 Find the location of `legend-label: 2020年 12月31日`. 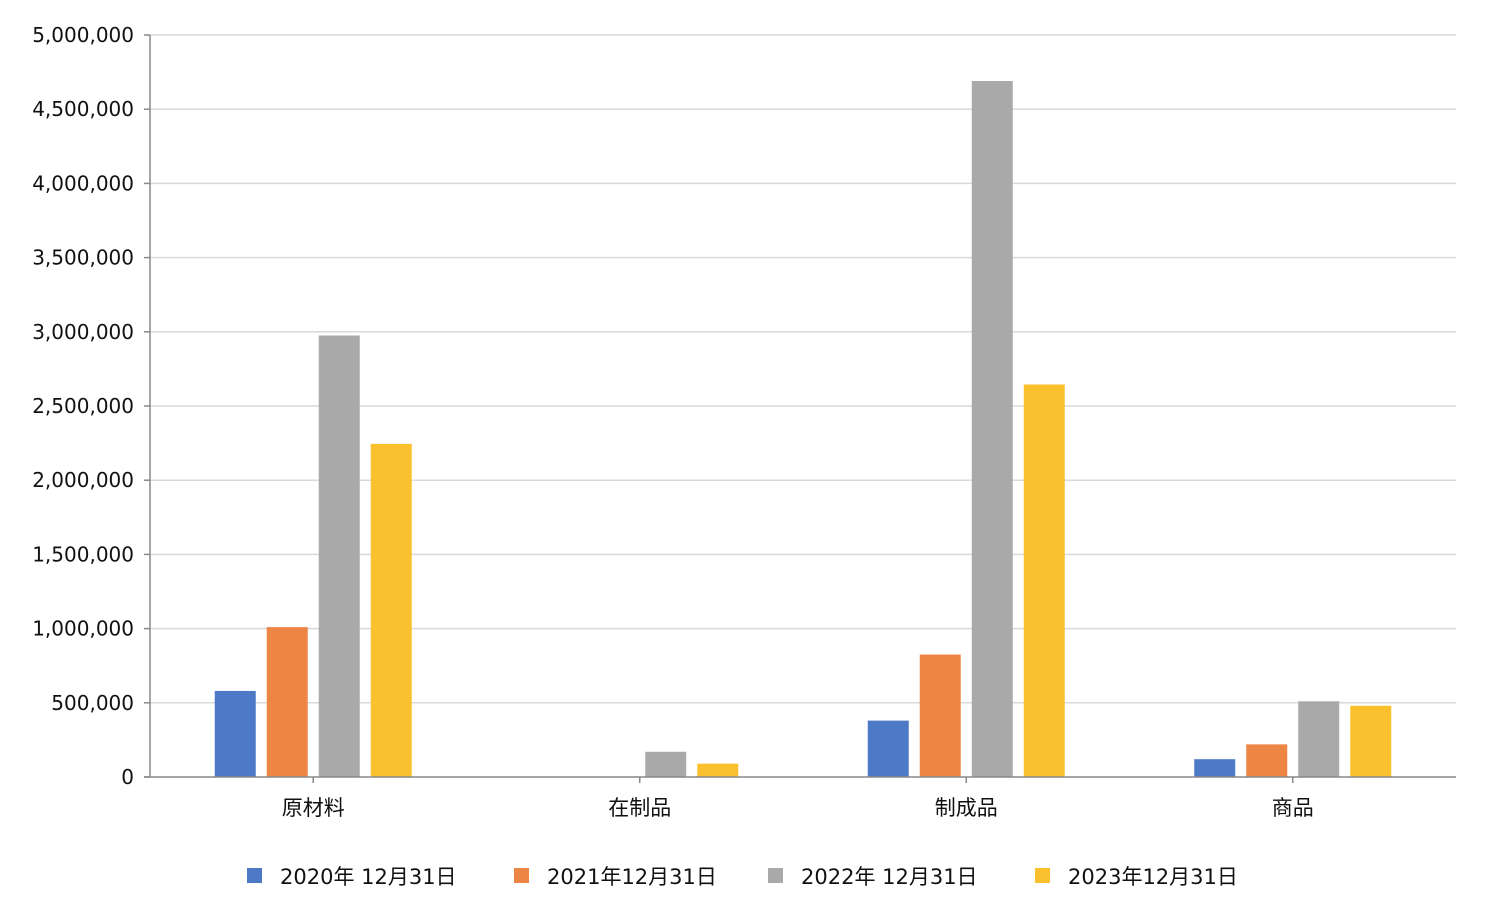

legend-label: 2020年 12月31日 is located at coordinates (368, 877).